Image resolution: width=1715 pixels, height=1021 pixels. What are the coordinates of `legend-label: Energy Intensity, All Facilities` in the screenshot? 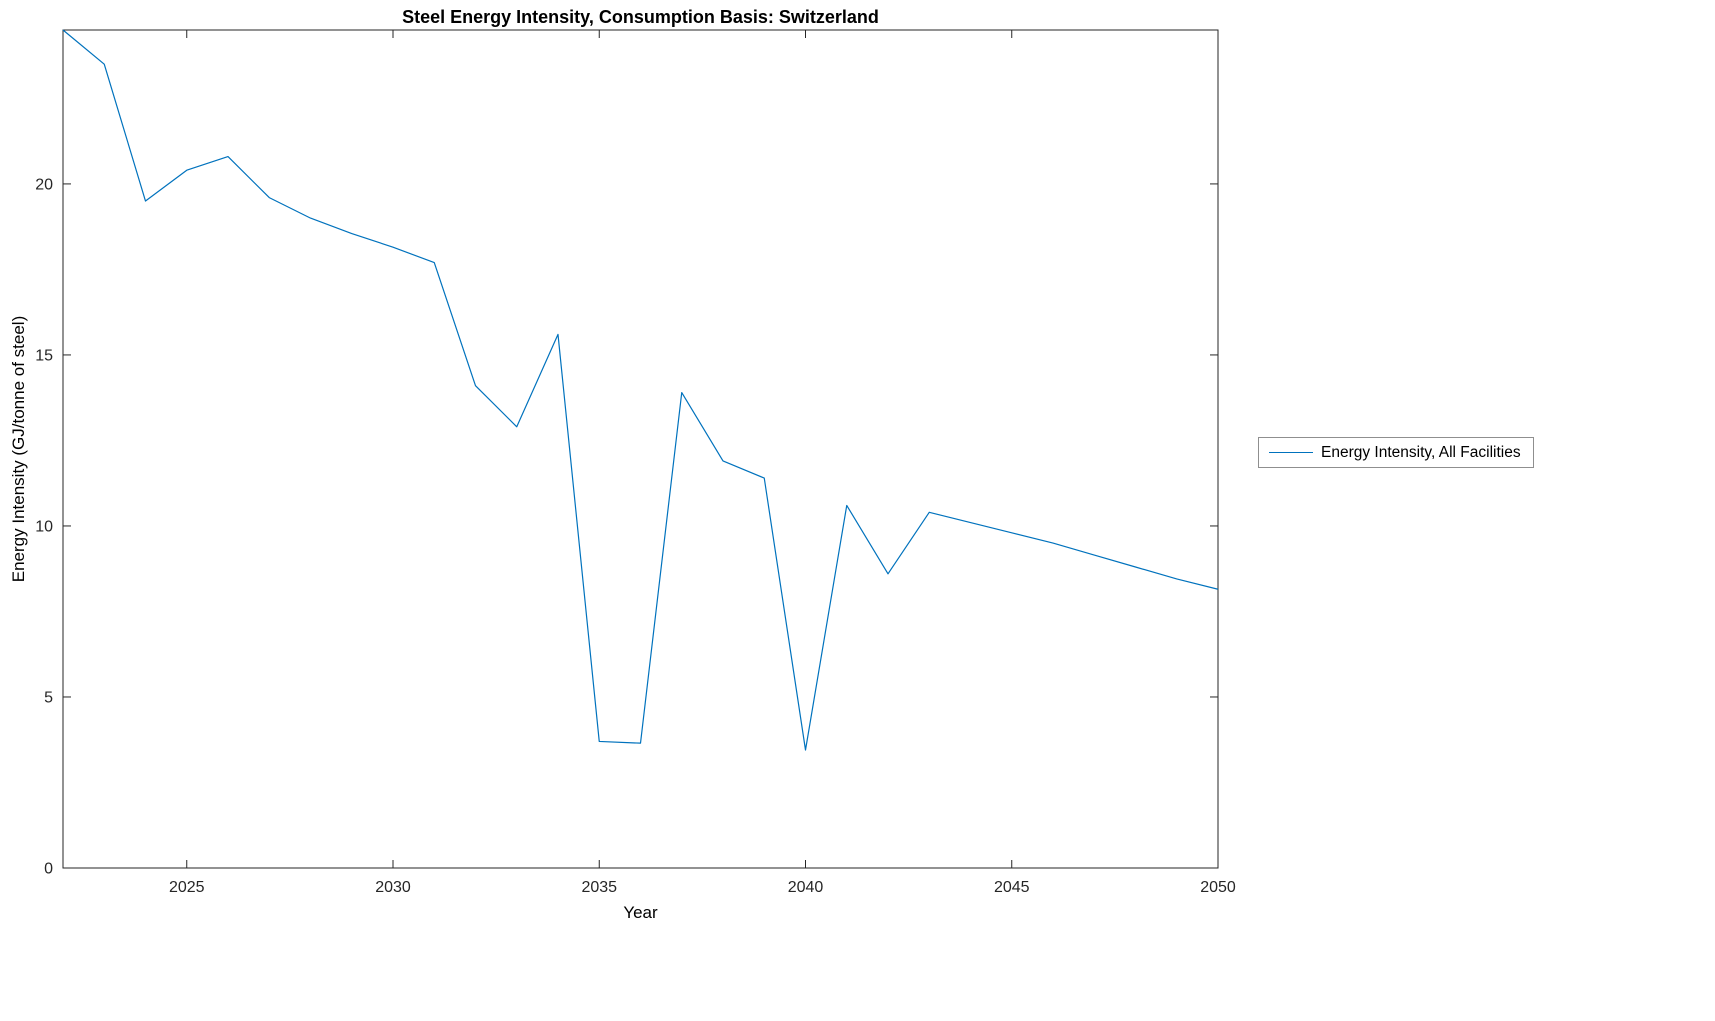 It's located at (1421, 452).